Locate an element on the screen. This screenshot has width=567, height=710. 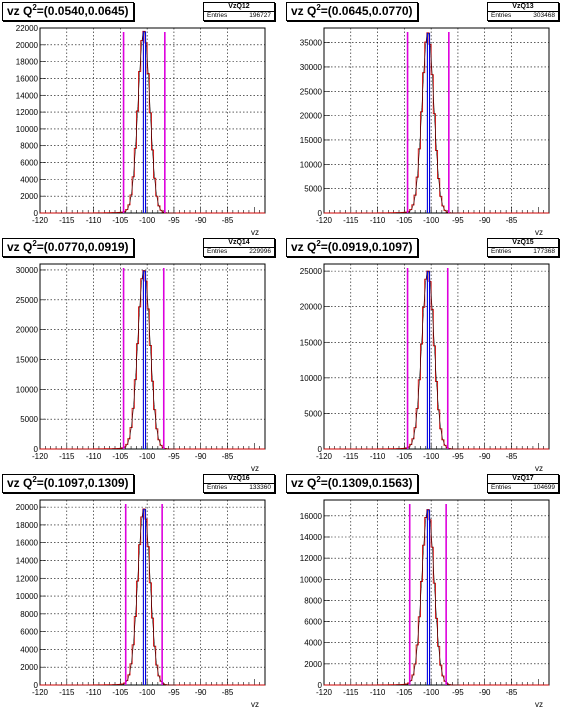
stats-entries-row: Entries 196727 is located at coordinates (239, 16).